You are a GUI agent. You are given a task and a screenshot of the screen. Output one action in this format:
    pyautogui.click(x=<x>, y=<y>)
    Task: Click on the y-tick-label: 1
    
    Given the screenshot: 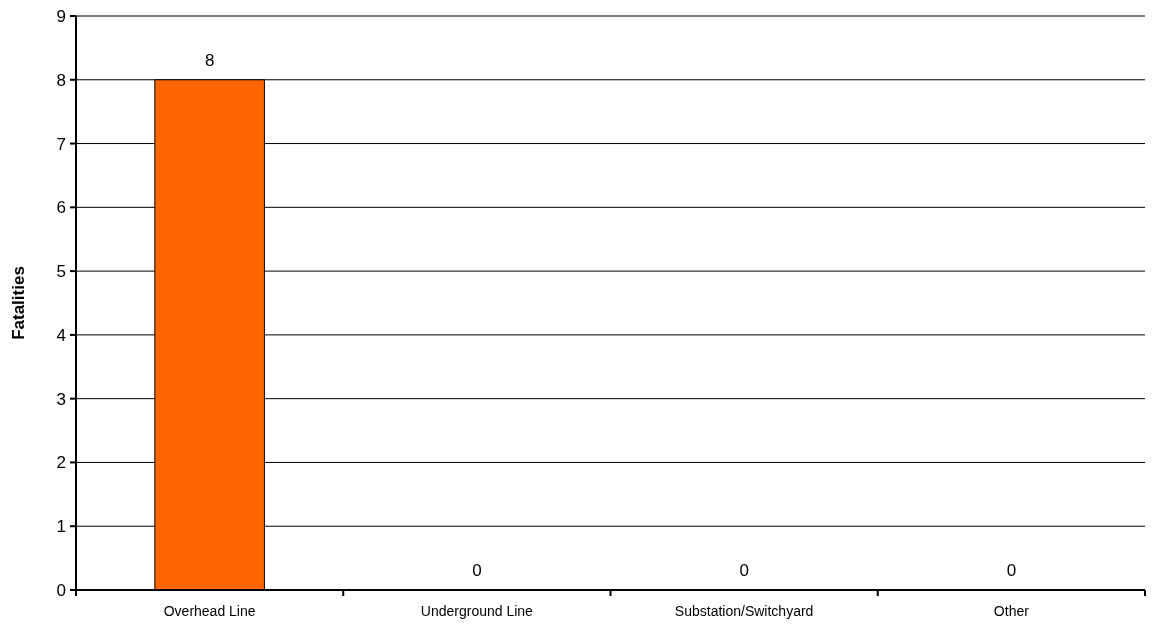 What is the action you would take?
    pyautogui.click(x=61, y=527)
    